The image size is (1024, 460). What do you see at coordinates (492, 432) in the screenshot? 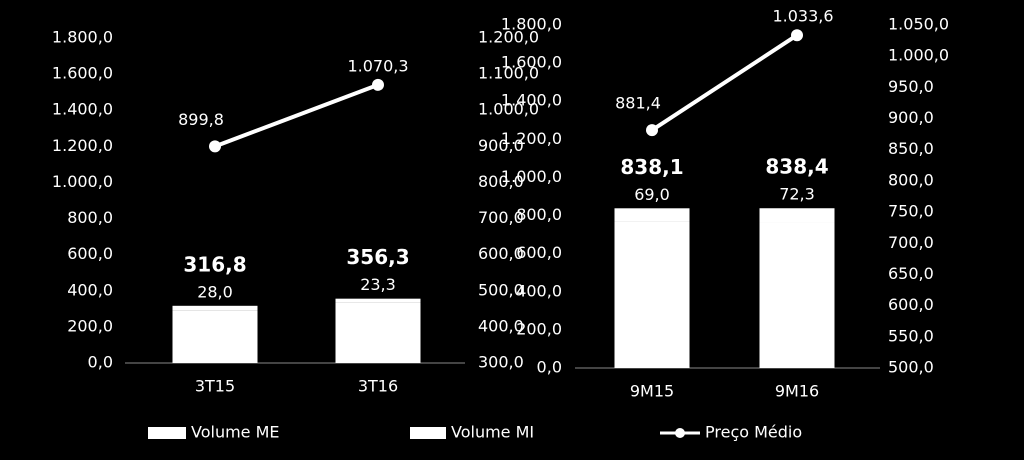
I see `legend-label: Volume MI` at bounding box center [492, 432].